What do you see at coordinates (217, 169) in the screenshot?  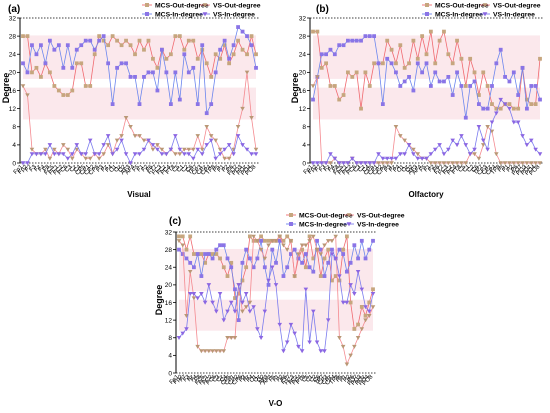 I see `x-tick-label: P5` at bounding box center [217, 169].